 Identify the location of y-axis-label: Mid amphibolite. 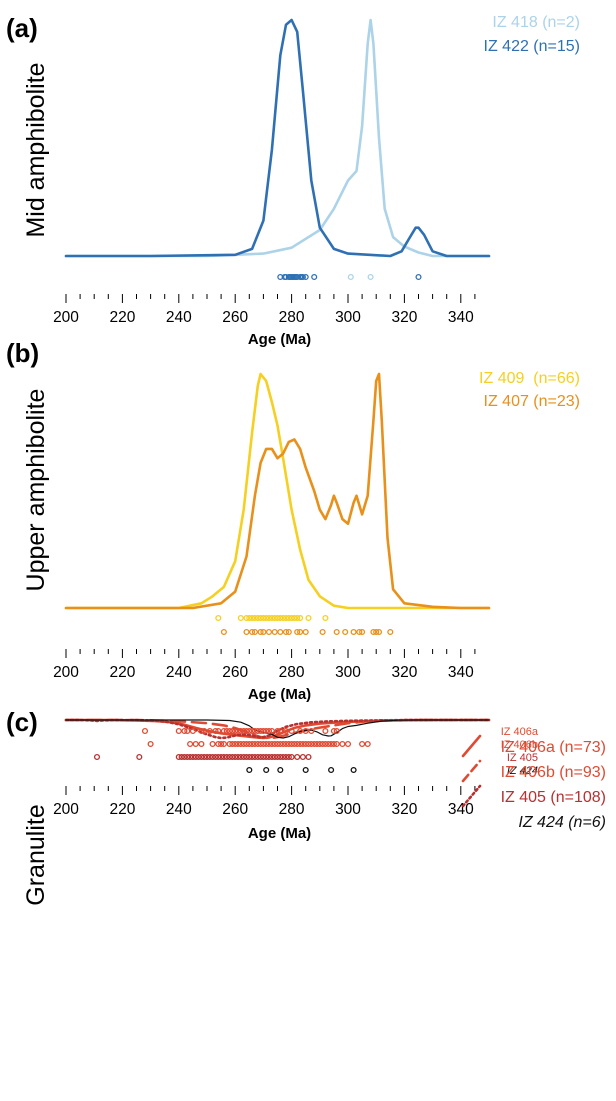
(36, 149).